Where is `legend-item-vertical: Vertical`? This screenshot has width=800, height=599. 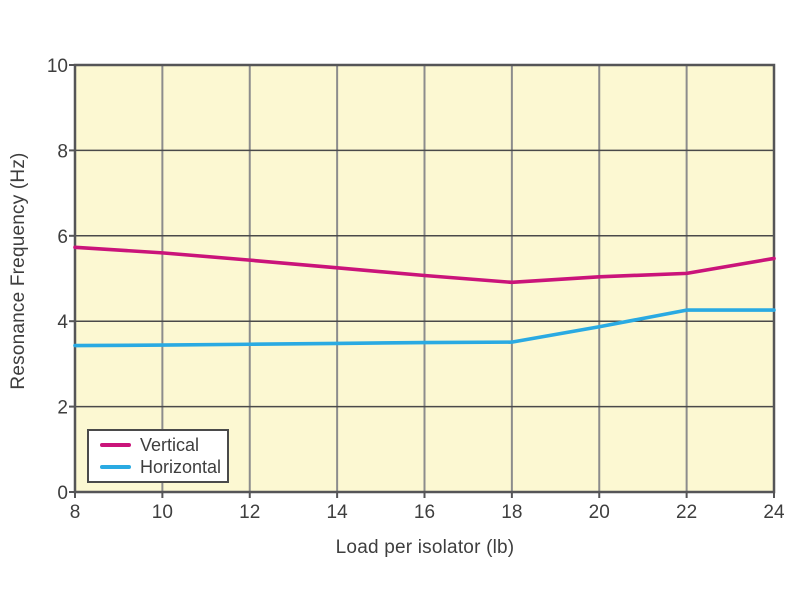 legend-item-vertical: Vertical is located at coordinates (158, 445).